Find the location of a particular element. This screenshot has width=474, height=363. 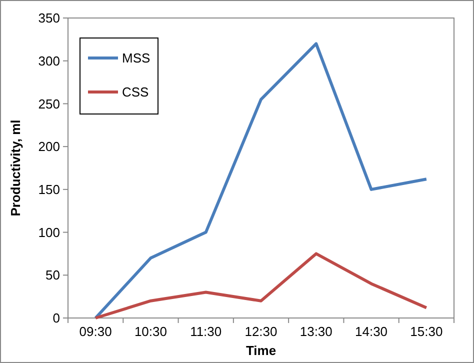

x-tick-label: 10:30 is located at coordinates (150, 331).